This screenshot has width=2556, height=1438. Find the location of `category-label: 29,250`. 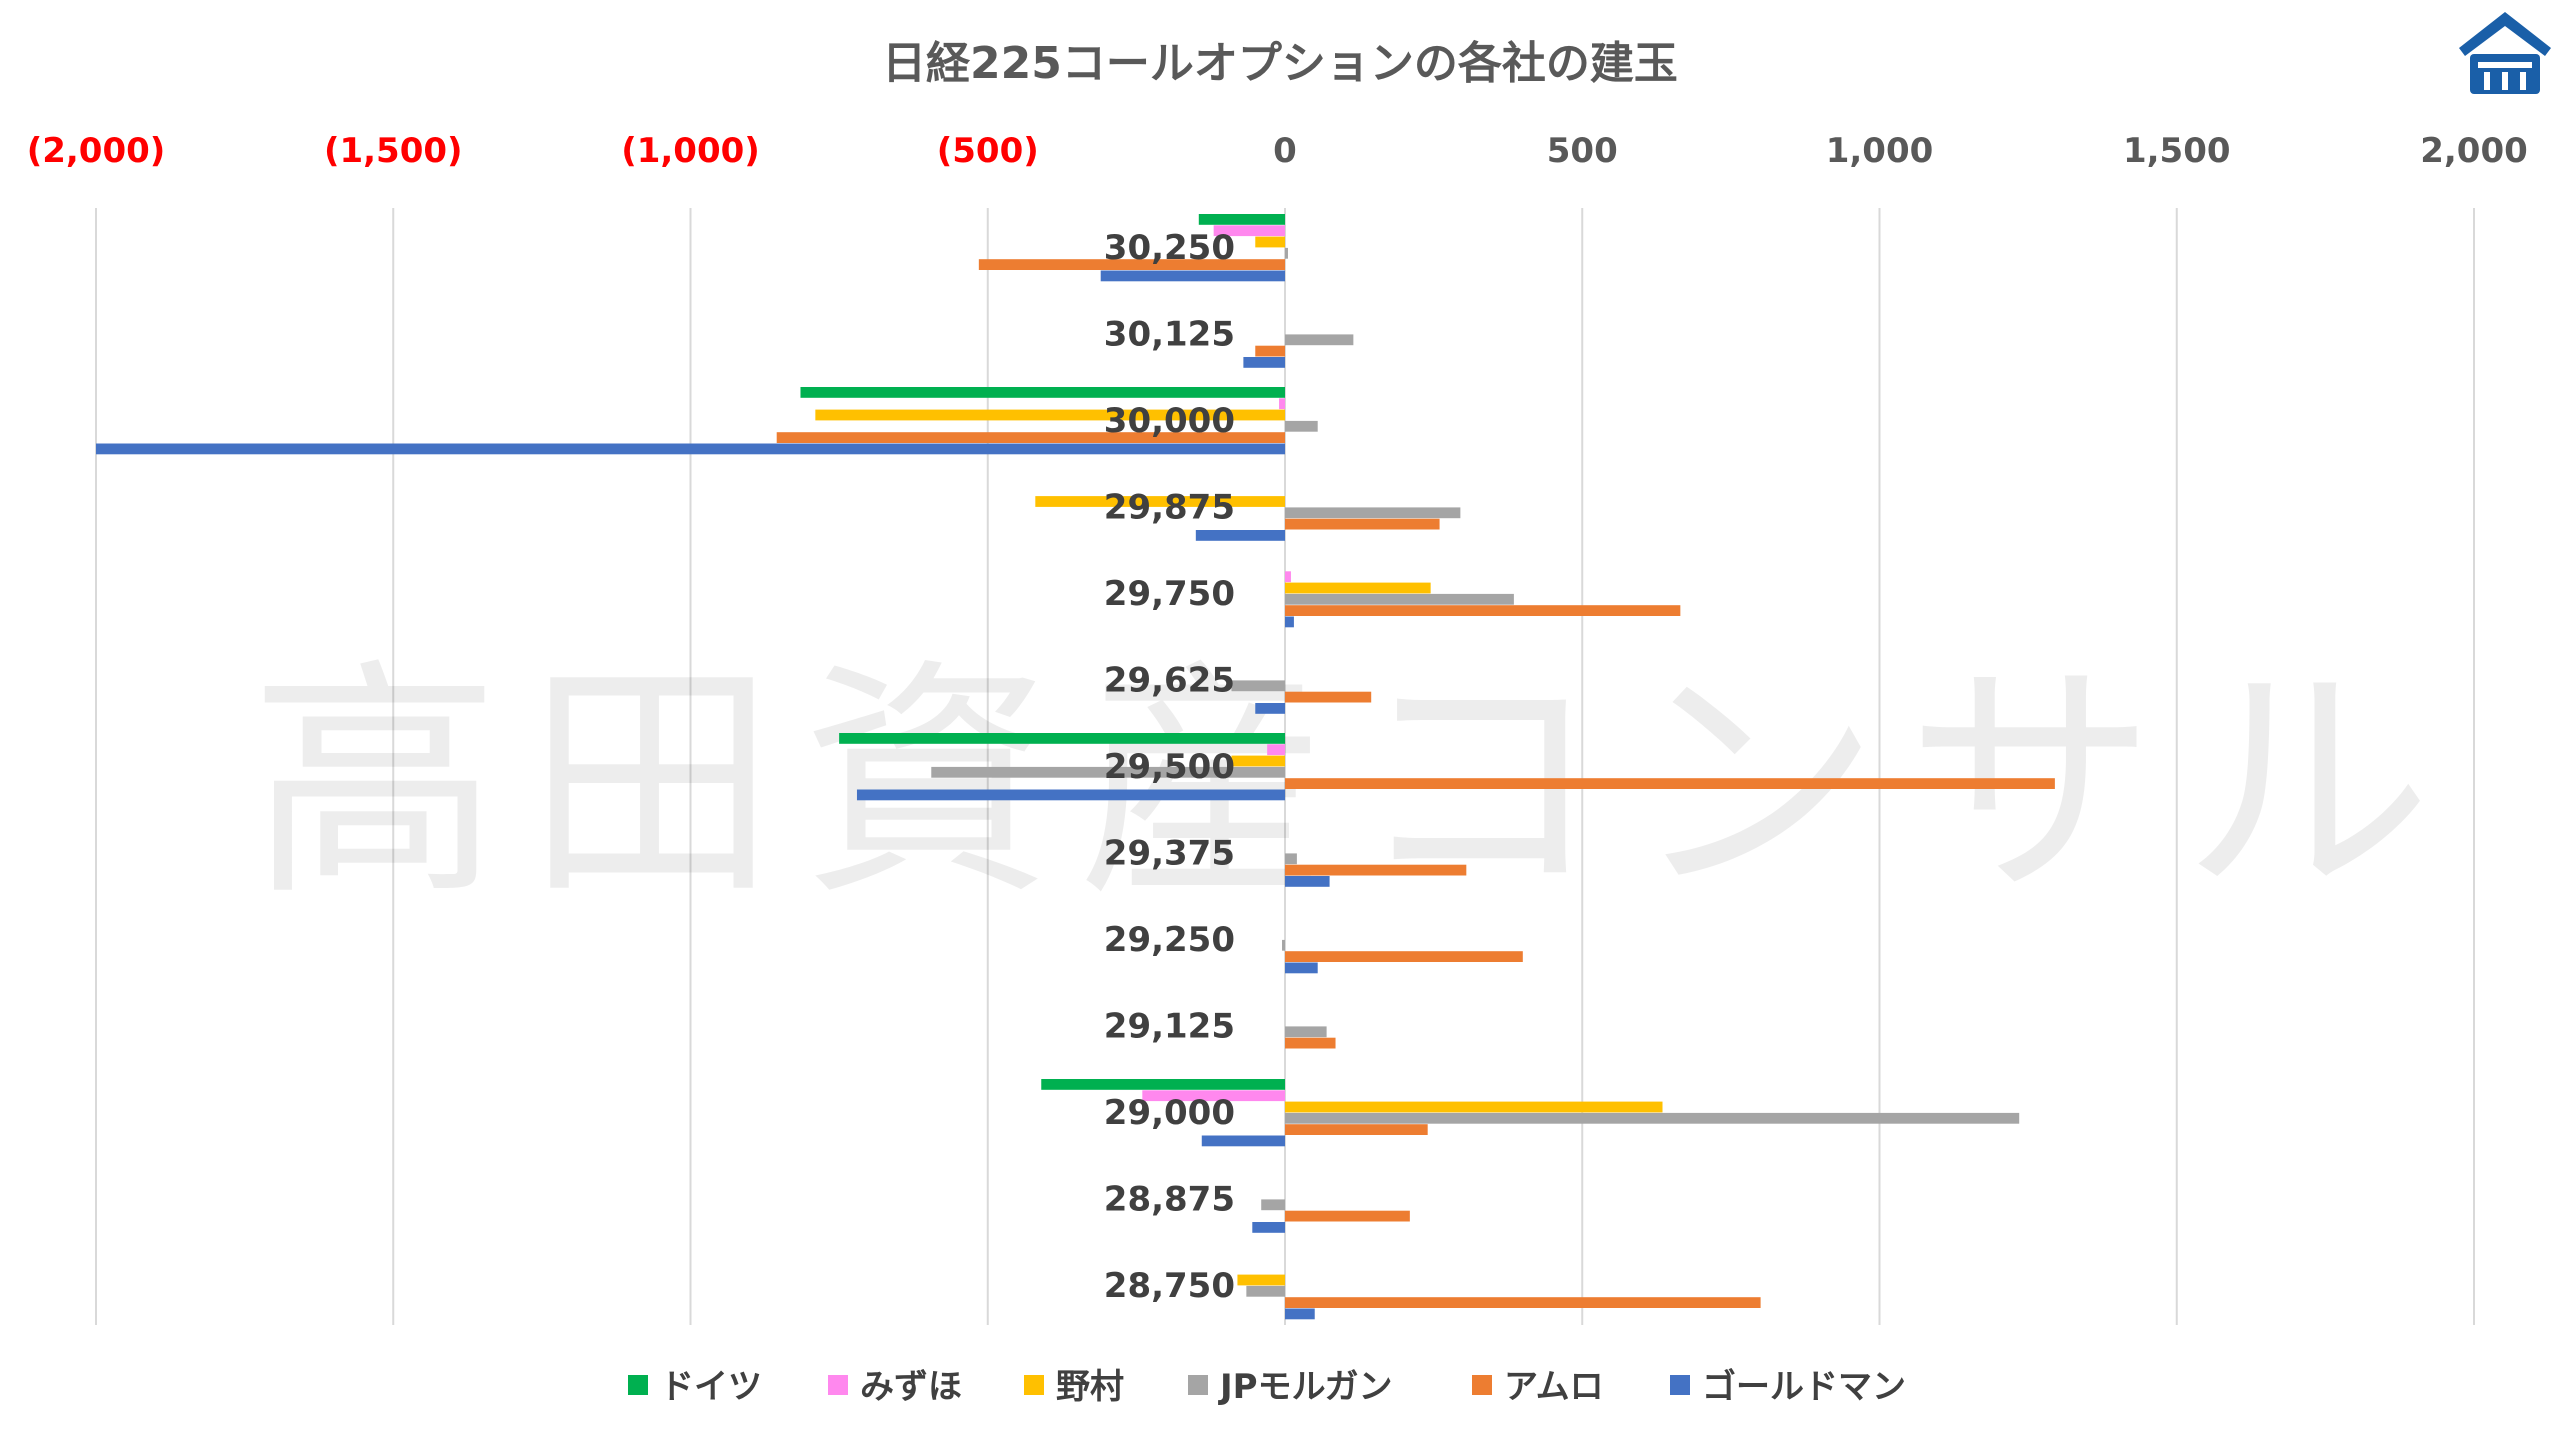

category-label: 29,250 is located at coordinates (1169, 940).